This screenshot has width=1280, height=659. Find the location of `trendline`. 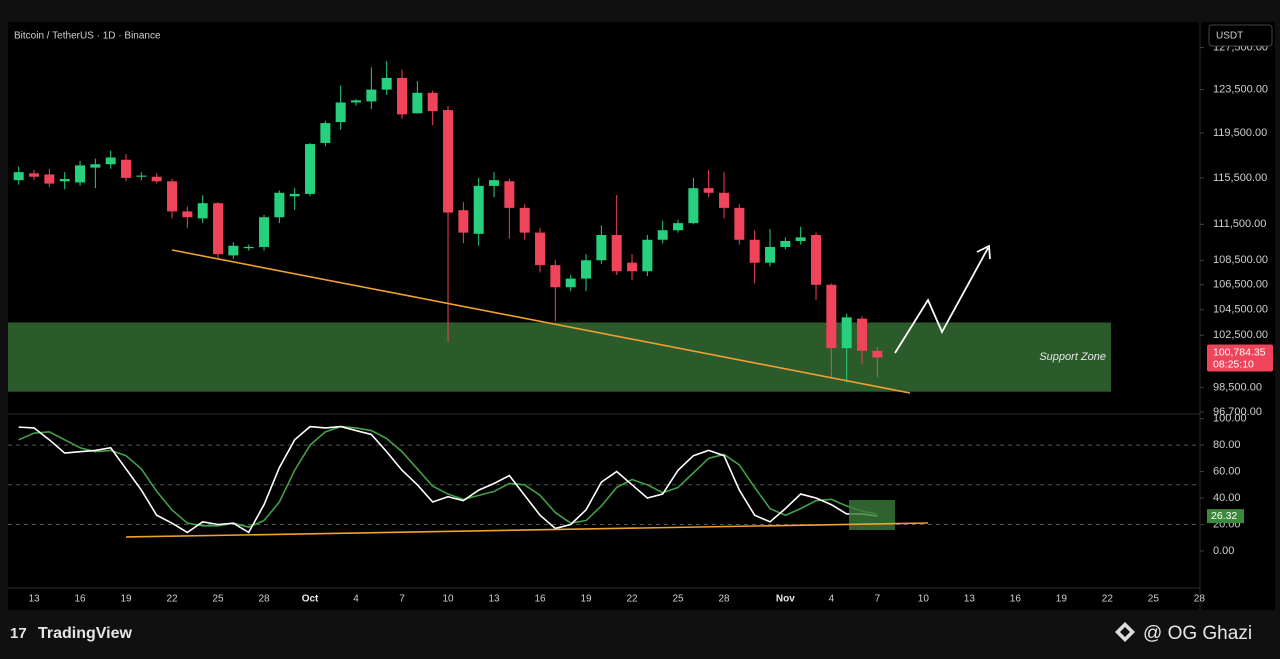

trendline is located at coordinates (541, 321).